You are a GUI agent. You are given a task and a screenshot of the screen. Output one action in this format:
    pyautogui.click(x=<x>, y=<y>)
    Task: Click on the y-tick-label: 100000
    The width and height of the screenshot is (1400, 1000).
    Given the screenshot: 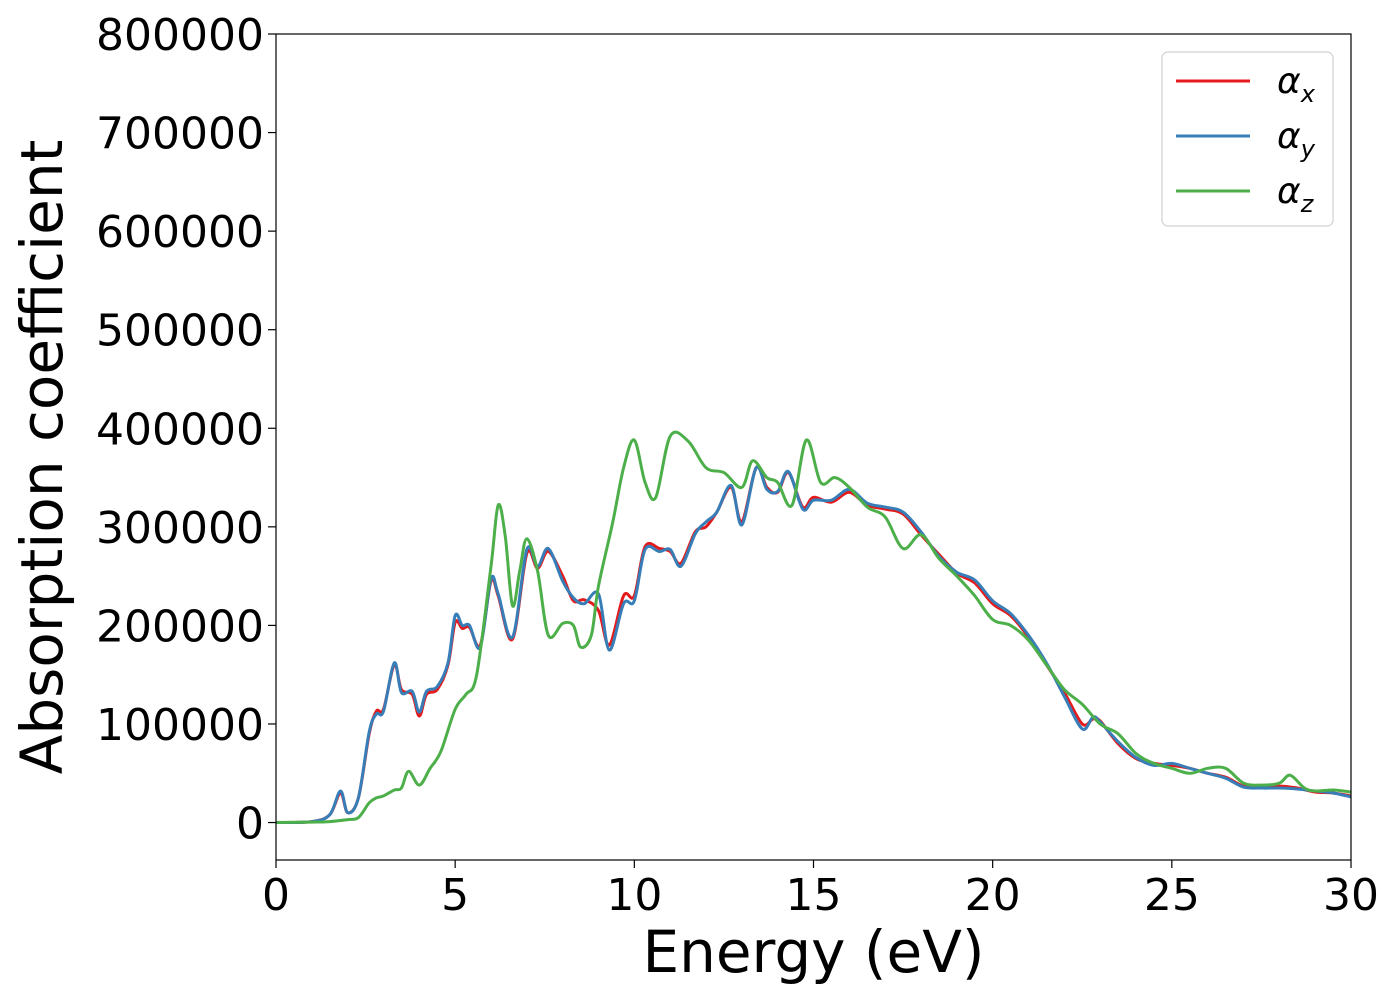 What is the action you would take?
    pyautogui.click(x=180, y=725)
    